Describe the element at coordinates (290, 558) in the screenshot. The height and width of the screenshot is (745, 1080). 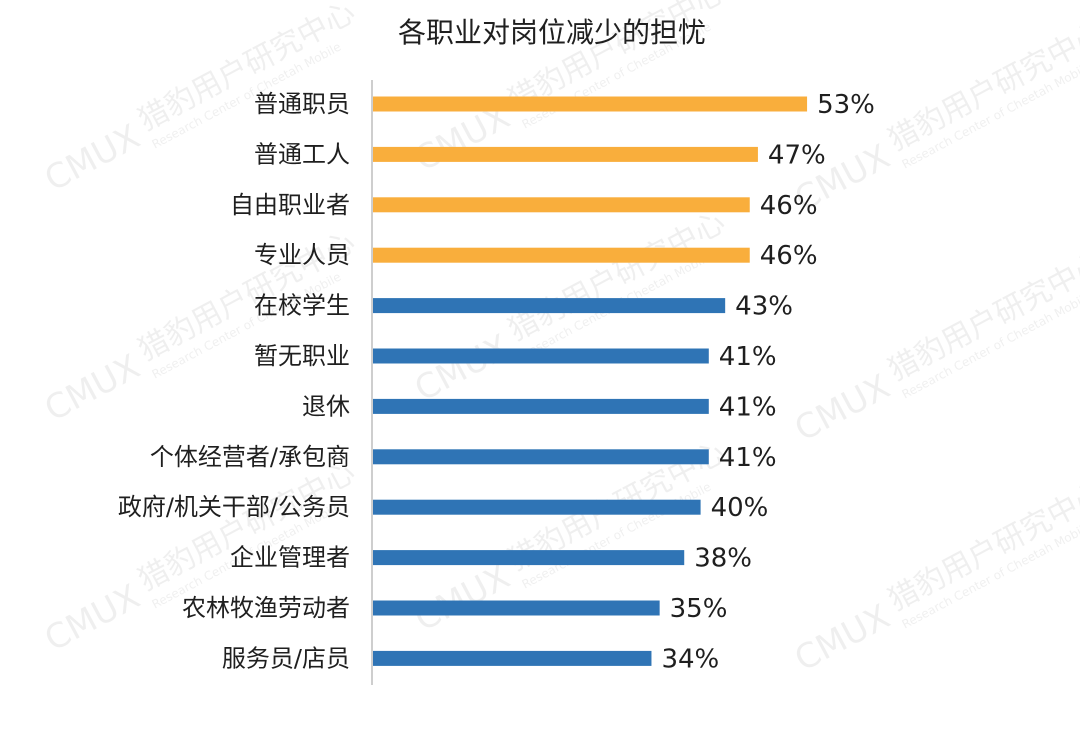
I see `category-label-9: 企业管理者` at that location.